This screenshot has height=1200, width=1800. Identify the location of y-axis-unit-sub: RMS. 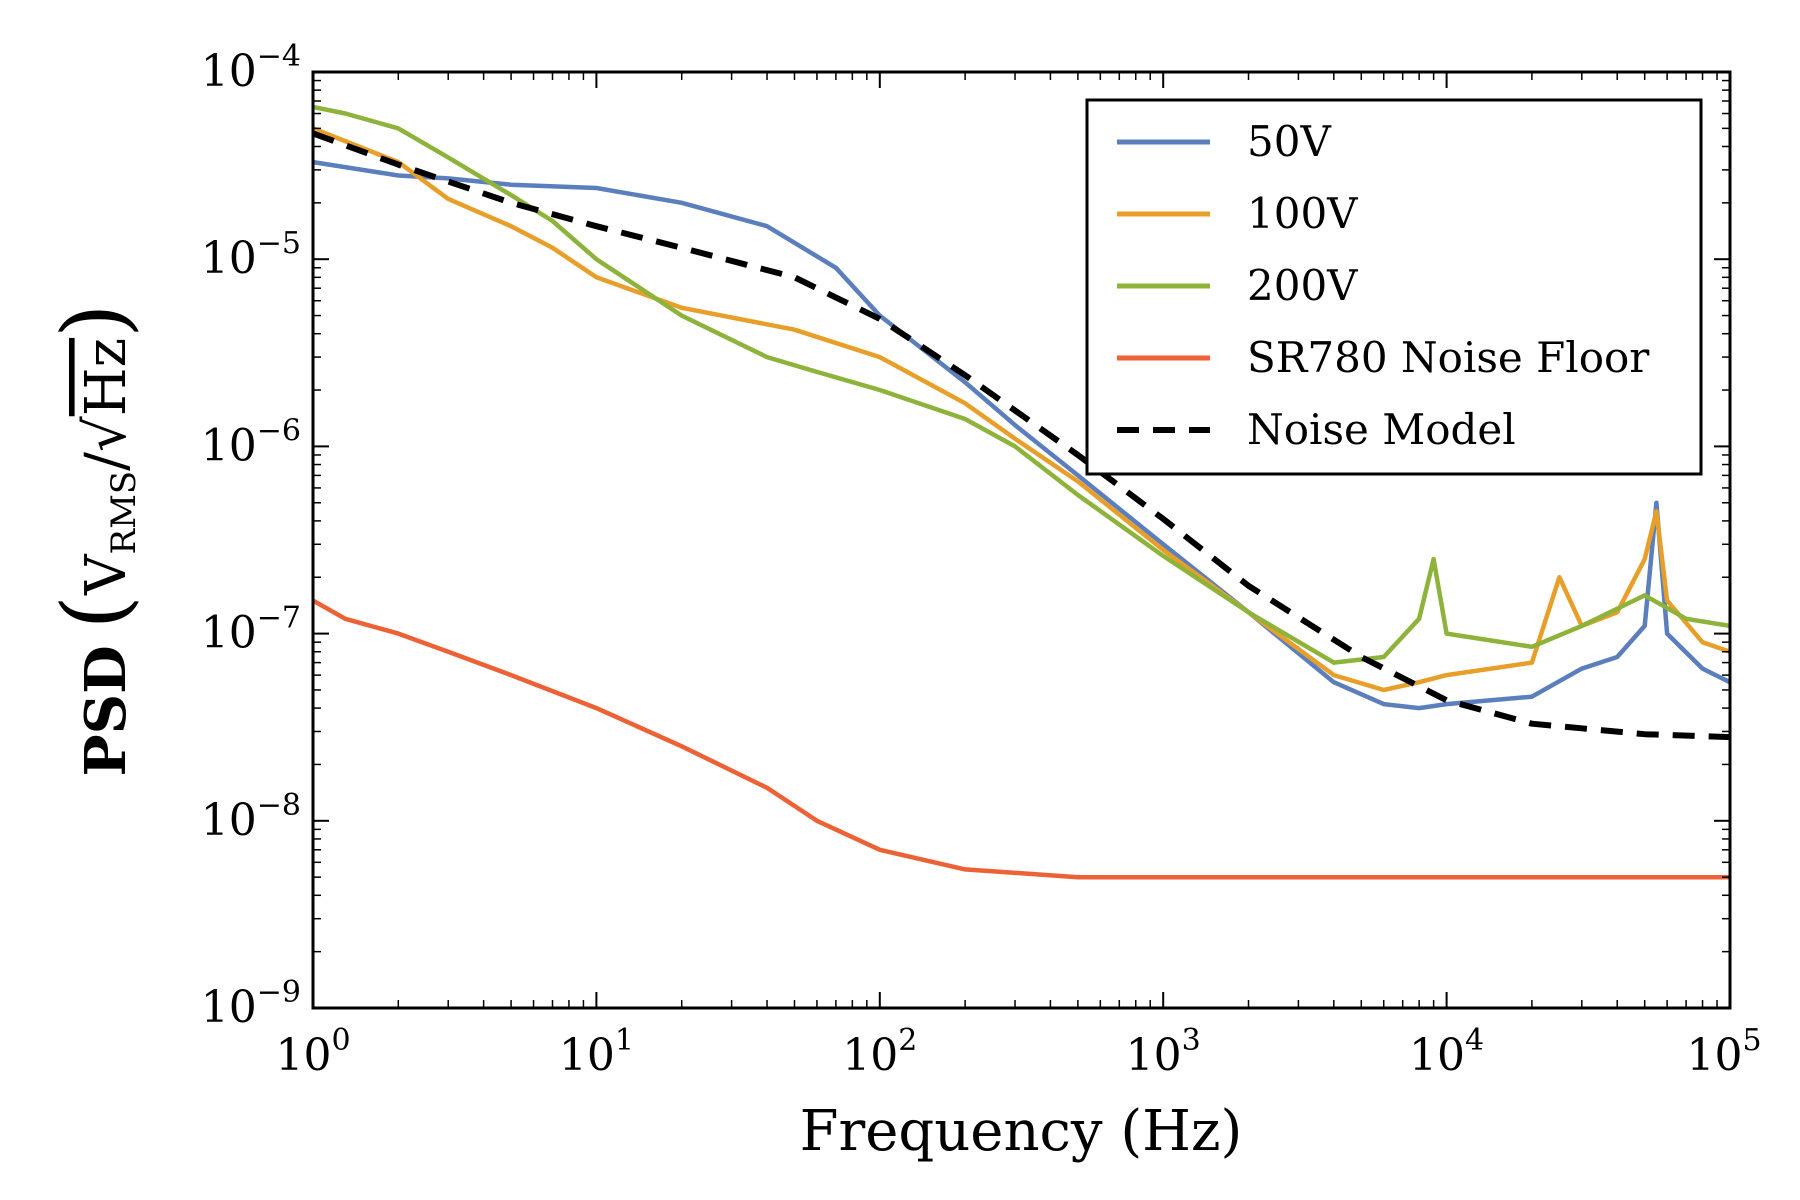
(124, 513).